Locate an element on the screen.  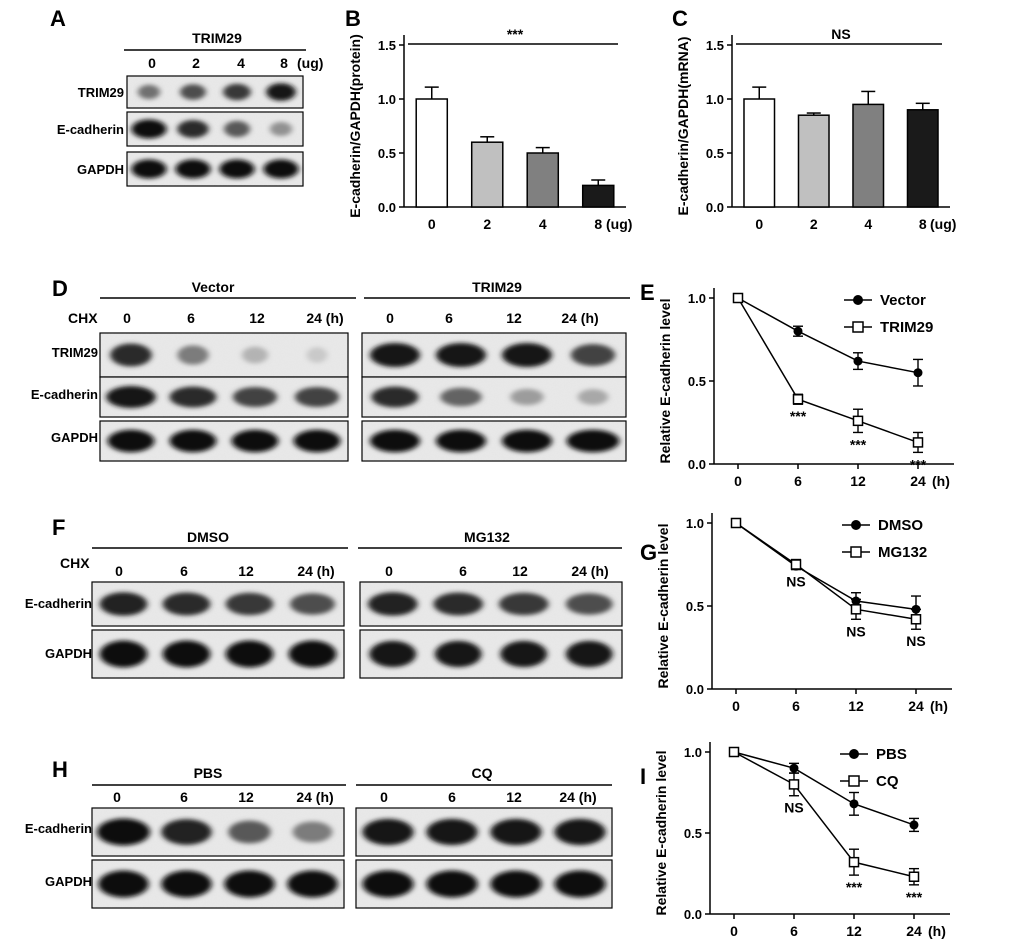
panel-h-time-l0: 0 is located at coordinates (117, 797).